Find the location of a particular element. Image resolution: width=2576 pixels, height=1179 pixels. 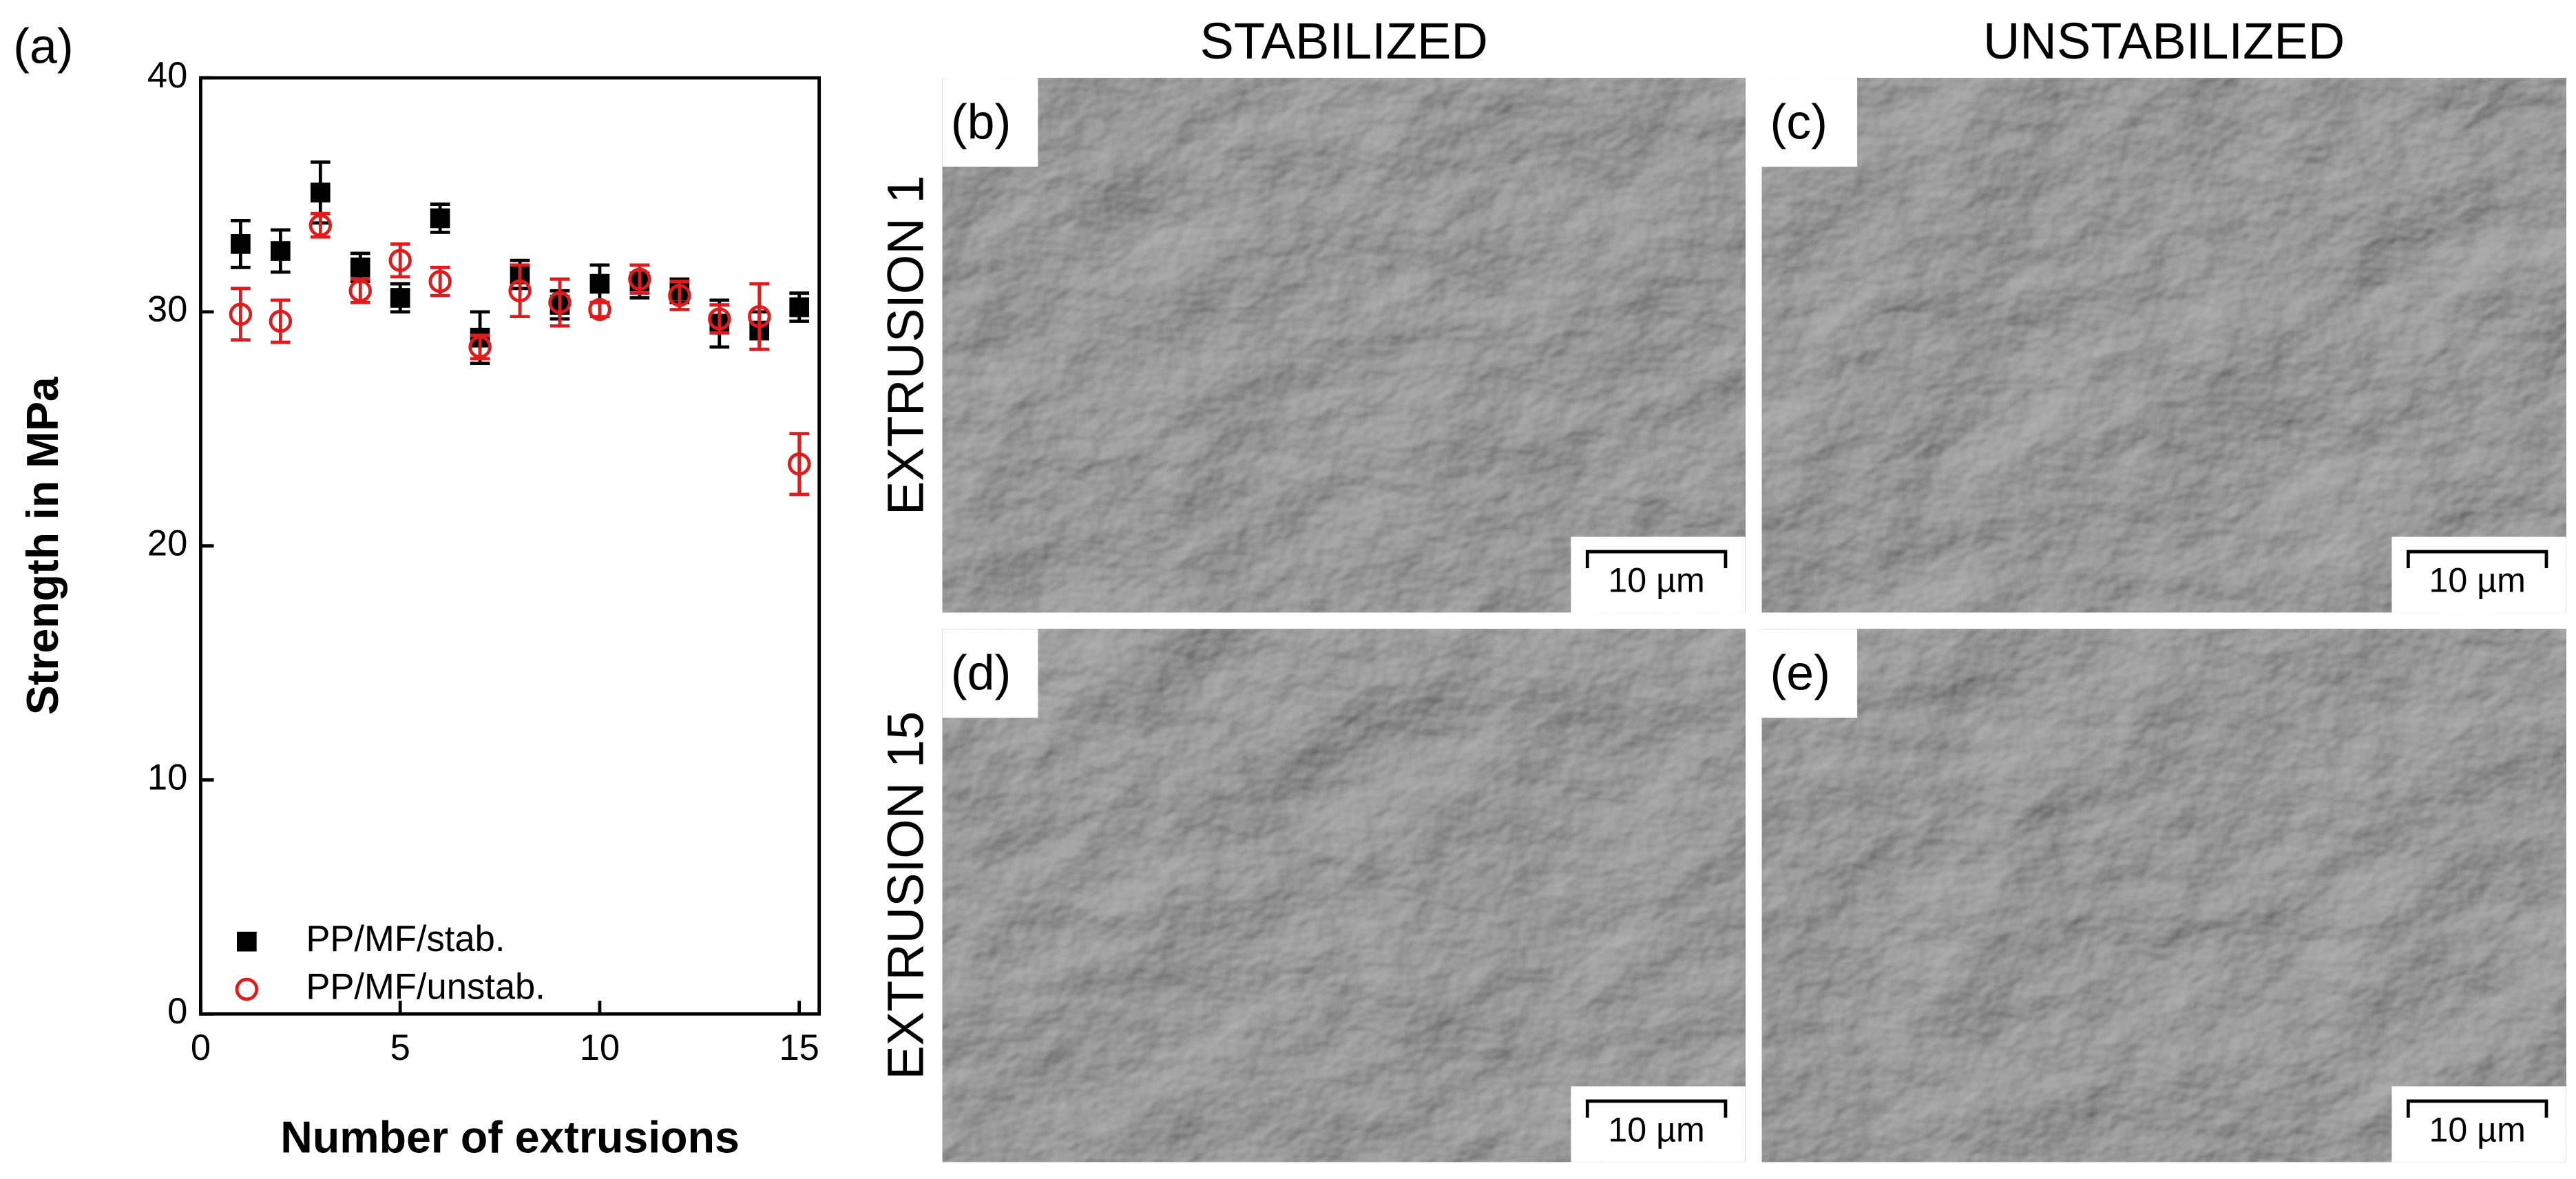

micrograph: (b) 10 µm is located at coordinates (1344, 345).